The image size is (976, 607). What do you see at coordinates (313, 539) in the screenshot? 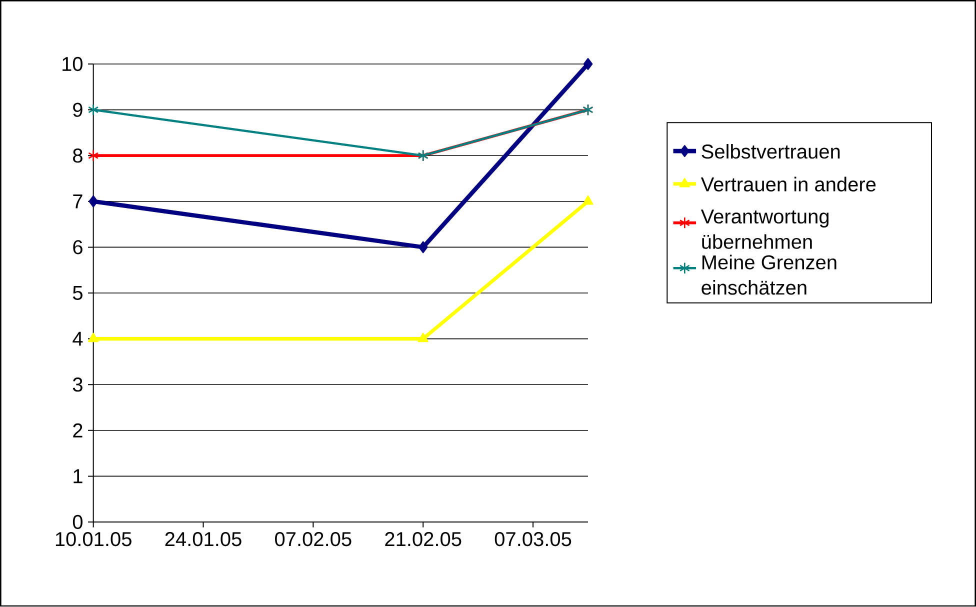
I see `x-tick-label: 07.02.05` at bounding box center [313, 539].